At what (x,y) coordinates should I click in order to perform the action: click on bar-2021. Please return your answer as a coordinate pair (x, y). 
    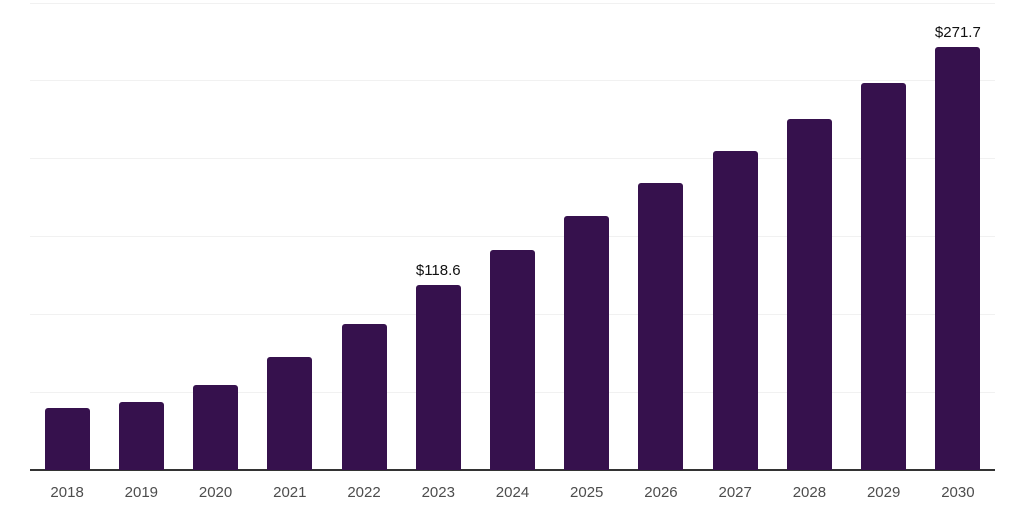
    Looking at the image, I should click on (290, 413).